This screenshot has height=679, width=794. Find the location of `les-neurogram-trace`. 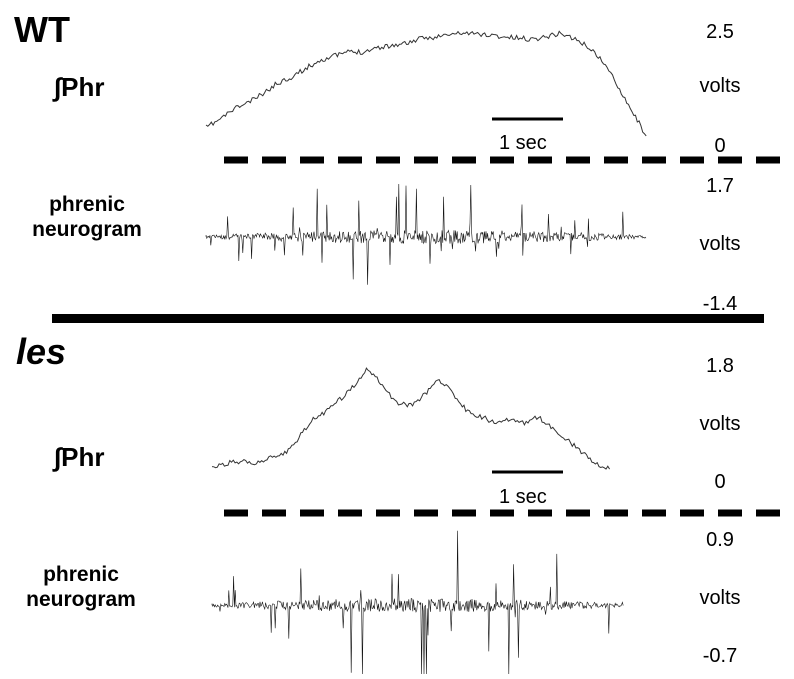

les-neurogram-trace is located at coordinates (417, 602).